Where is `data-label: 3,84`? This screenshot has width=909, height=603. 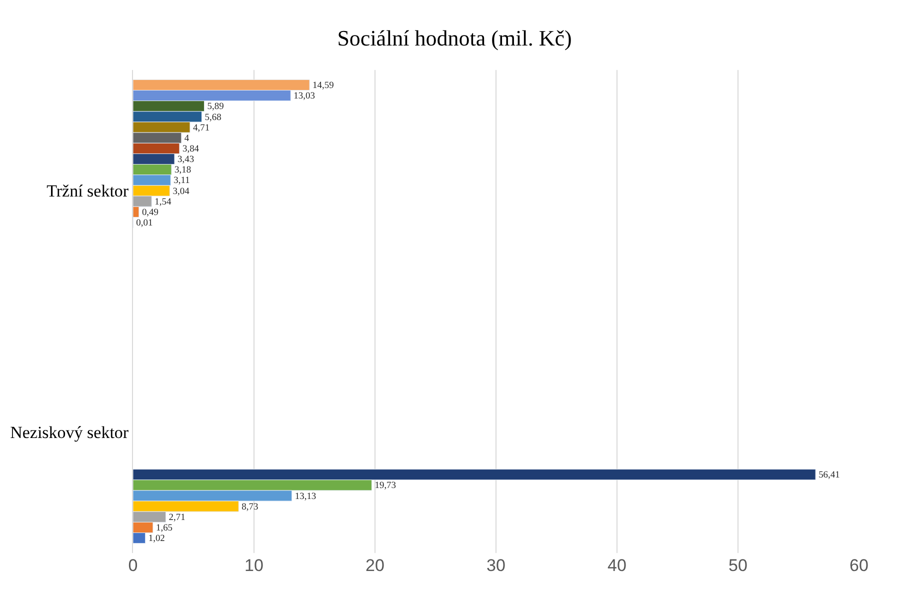
data-label: 3,84 is located at coordinates (191, 149).